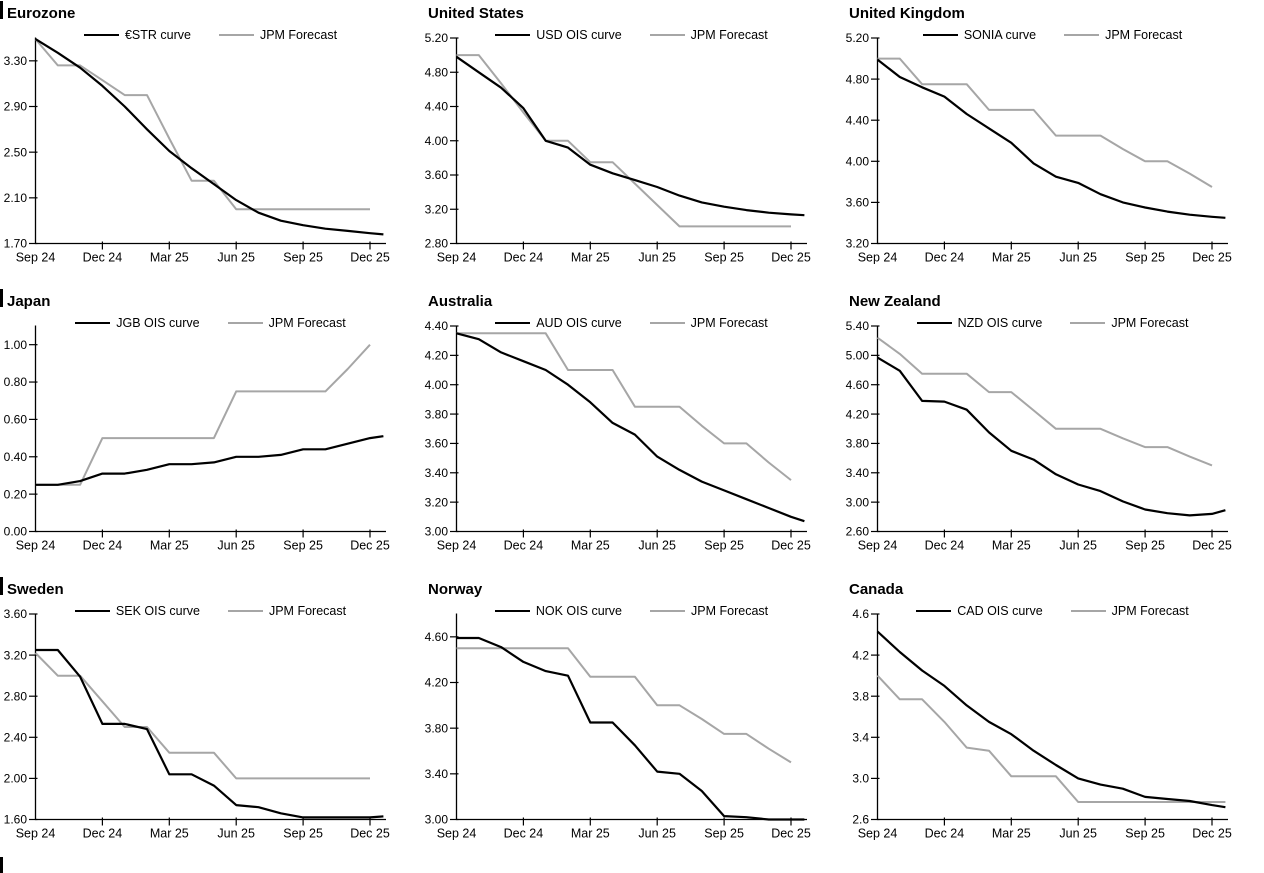 This screenshot has width=1264, height=873. I want to click on chart-title-united-kingdom: United Kingdom, so click(907, 13).